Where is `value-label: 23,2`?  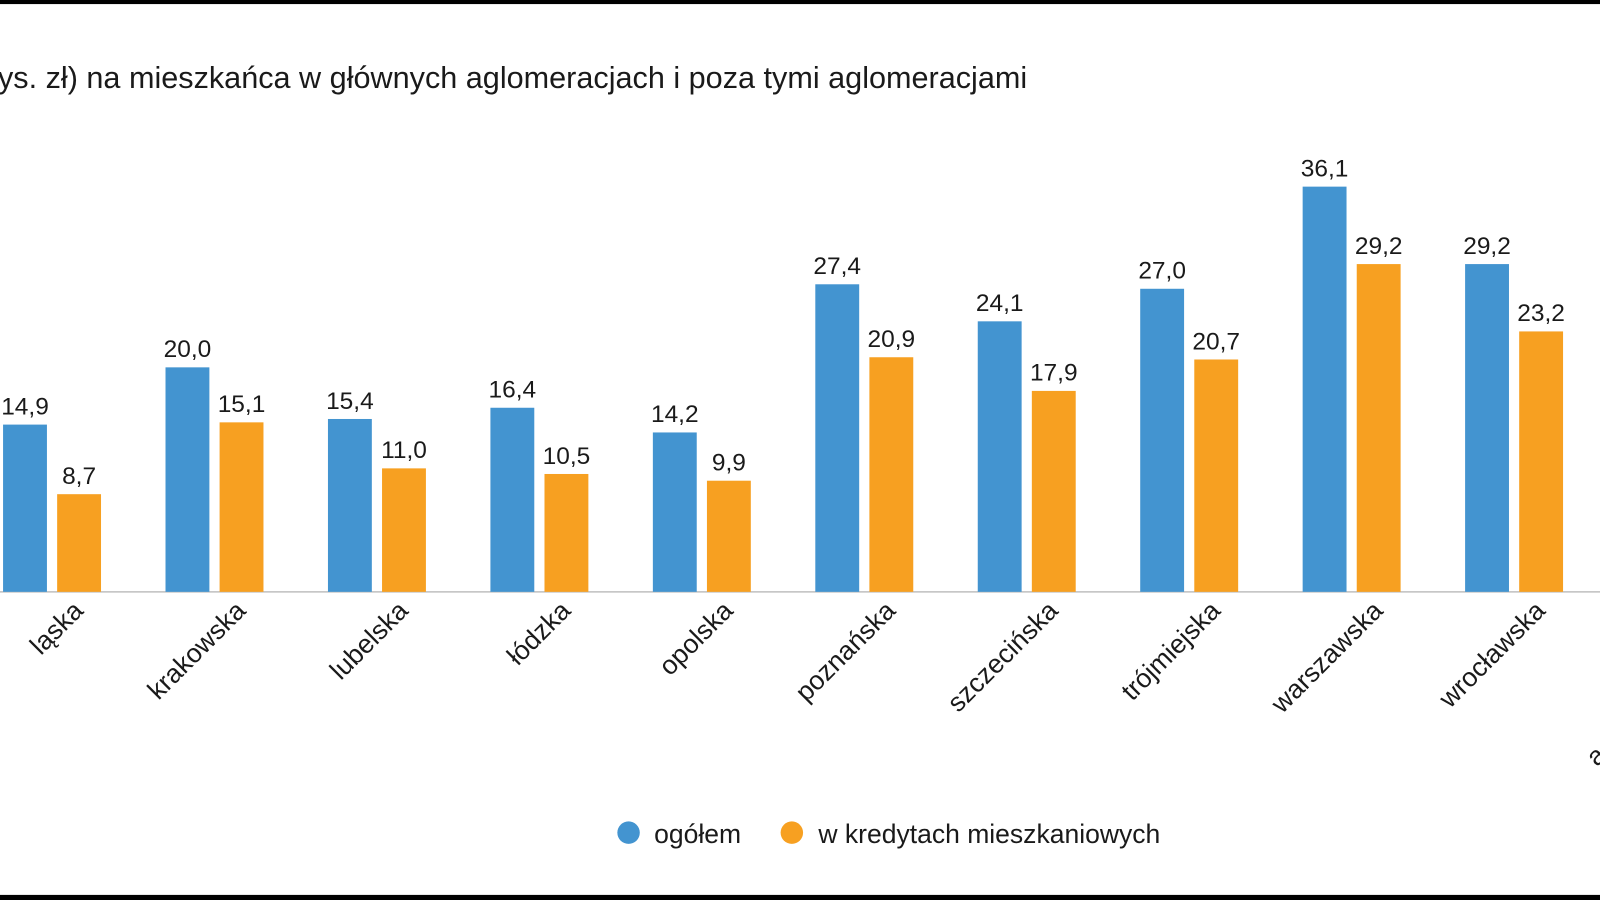
value-label: 23,2 is located at coordinates (1541, 313).